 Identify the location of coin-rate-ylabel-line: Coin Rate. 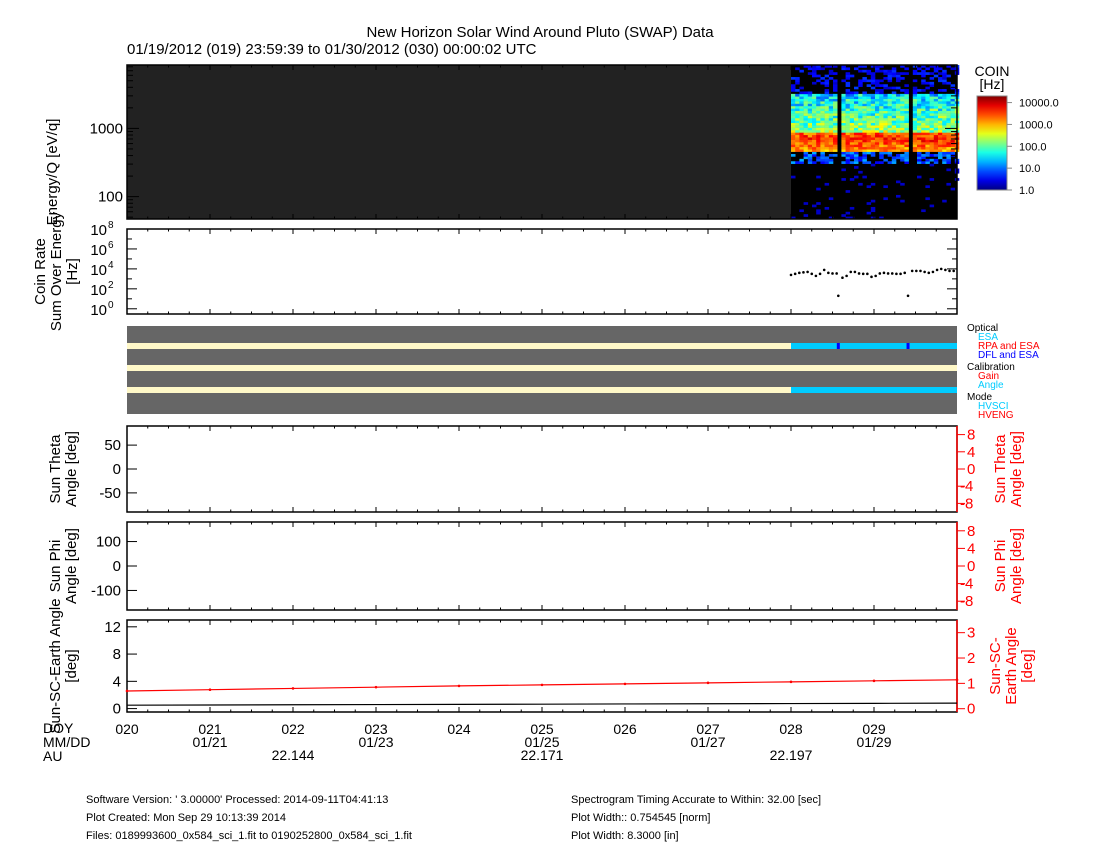
(40, 271).